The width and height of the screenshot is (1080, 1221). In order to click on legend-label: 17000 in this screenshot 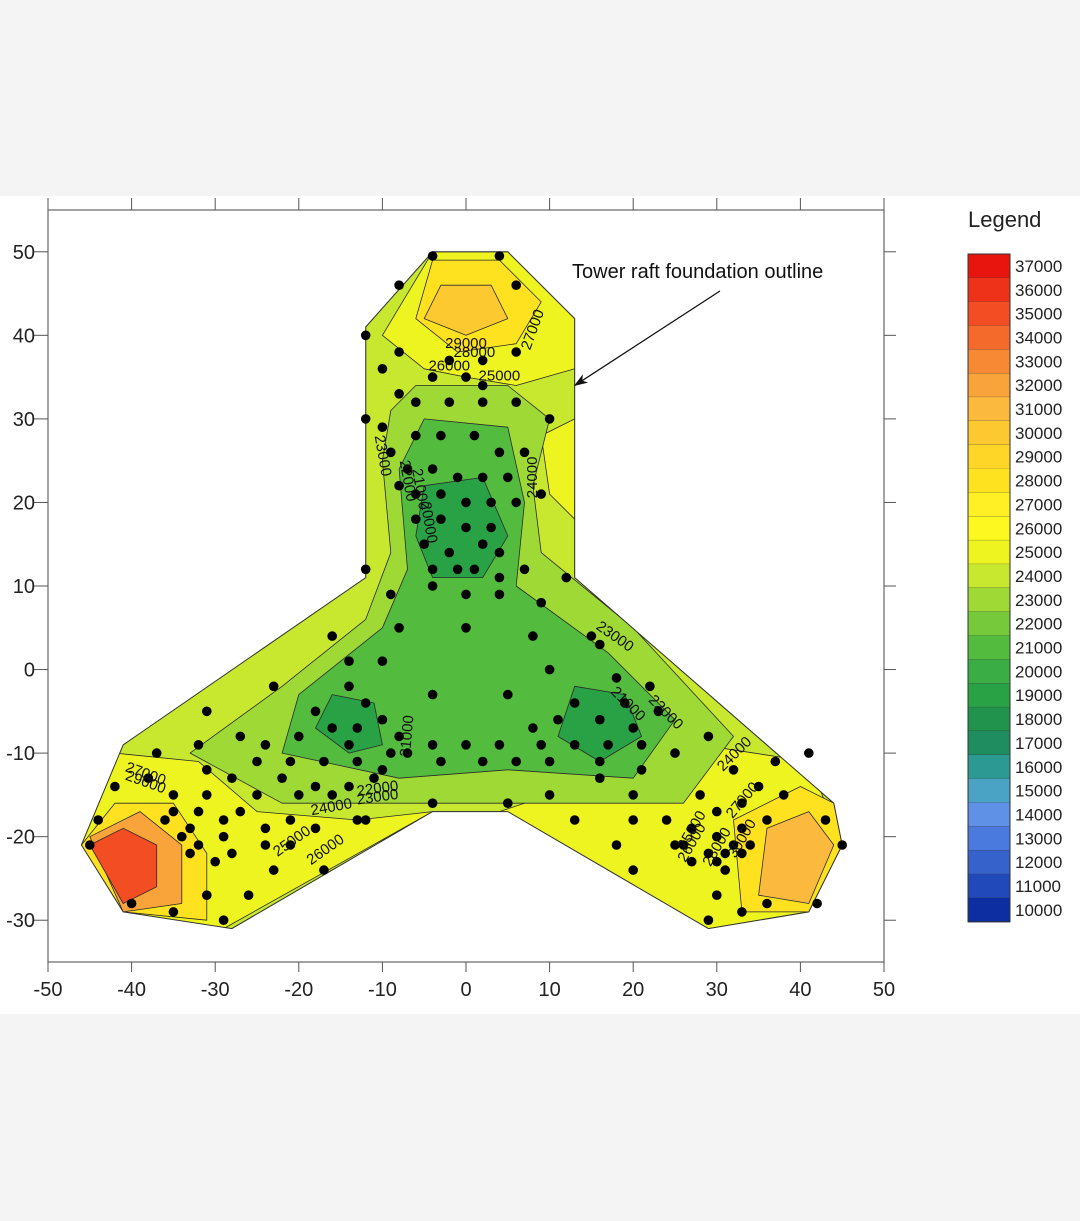, I will do `click(1038, 743)`.